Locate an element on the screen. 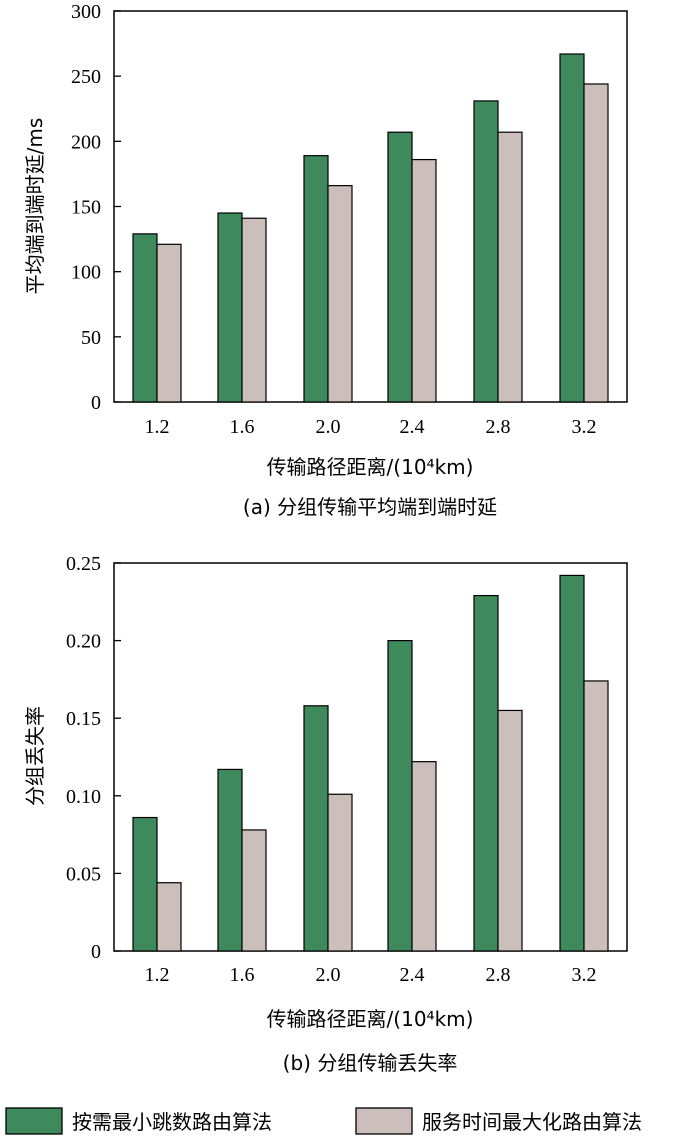 This screenshot has width=700, height=1140. y-tick-label: 150 is located at coordinates (86, 208).